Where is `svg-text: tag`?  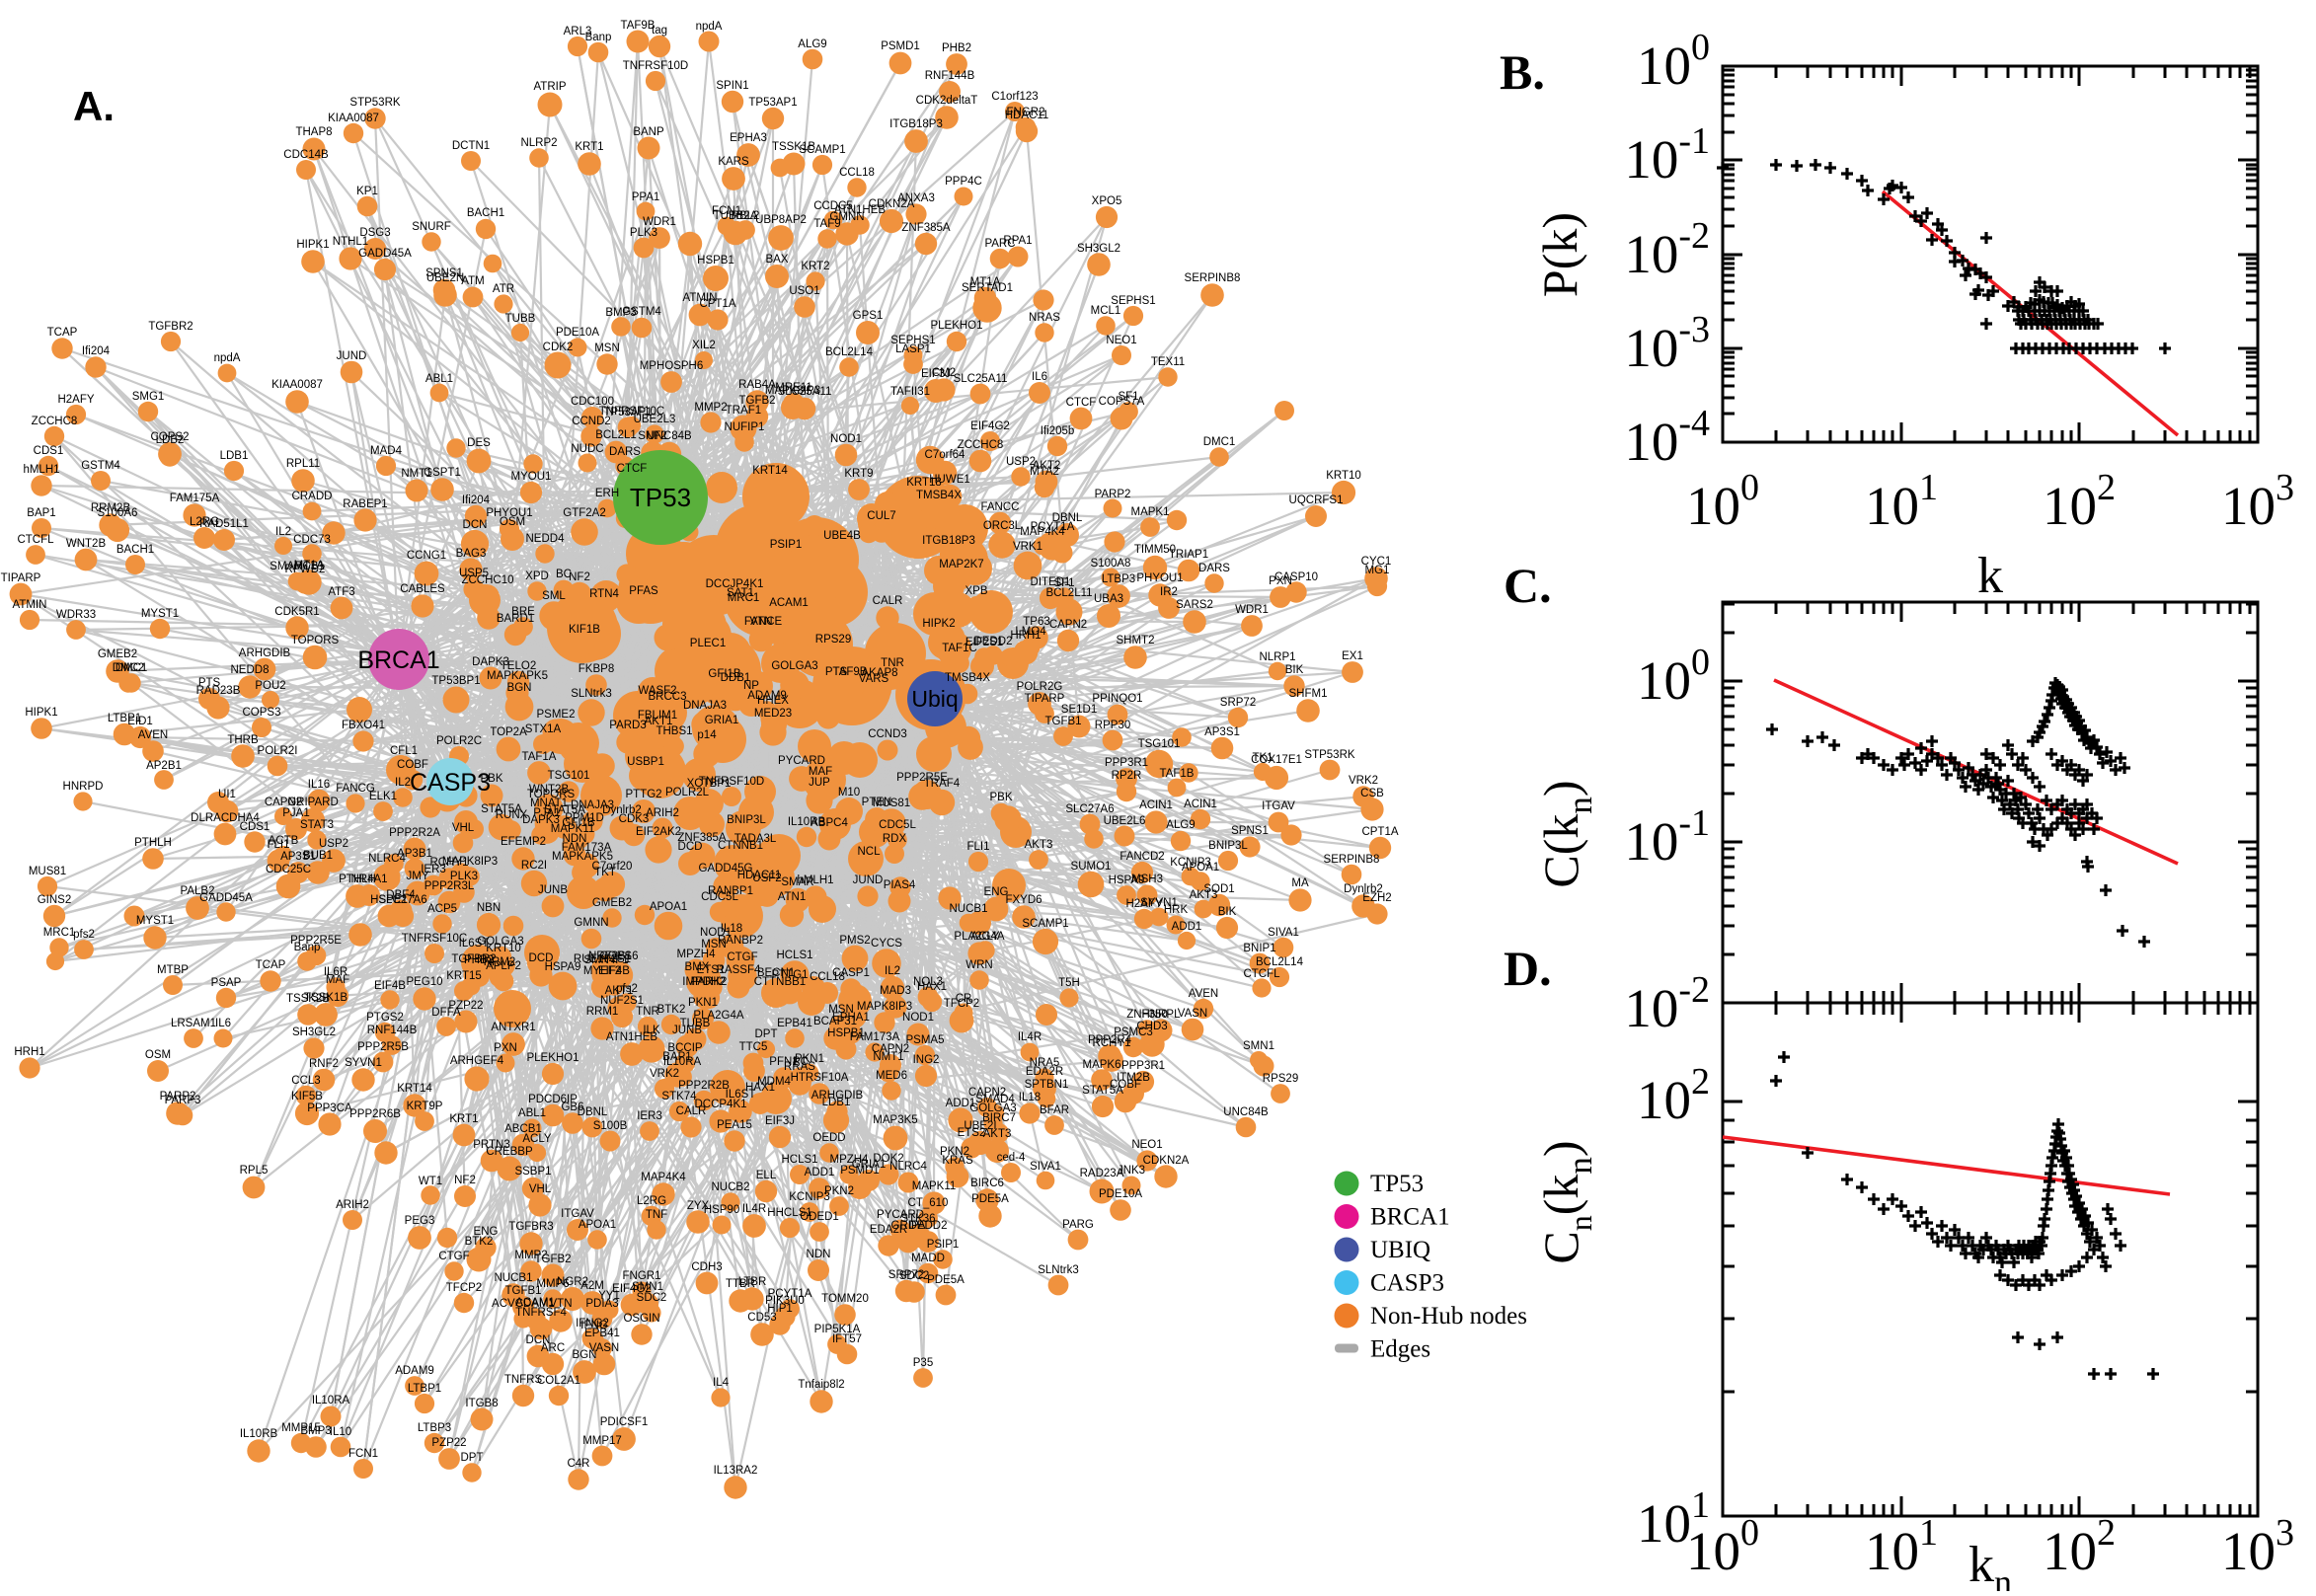 svg-text: tag is located at coordinates (659, 31).